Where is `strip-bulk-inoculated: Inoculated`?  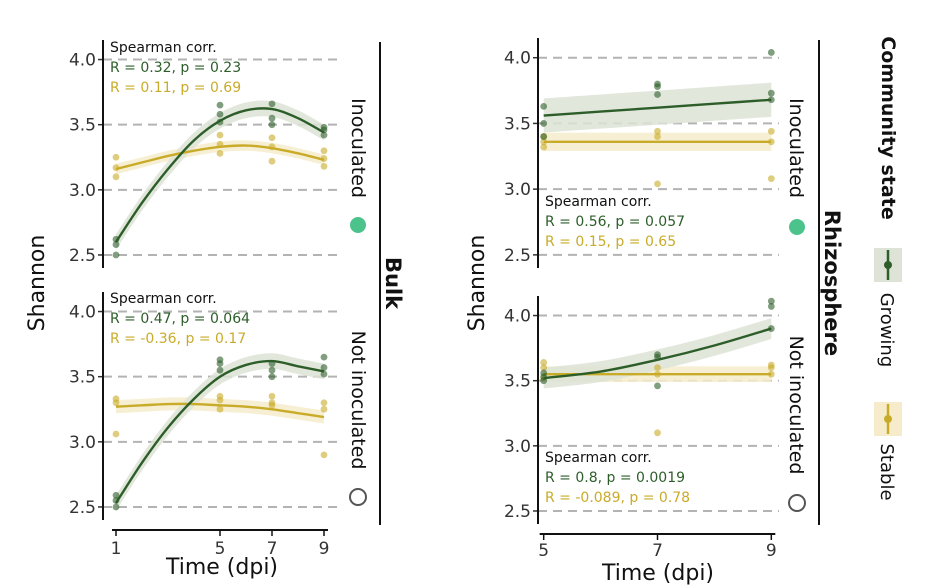
strip-bulk-inoculated: Inoculated is located at coordinates (358, 148).